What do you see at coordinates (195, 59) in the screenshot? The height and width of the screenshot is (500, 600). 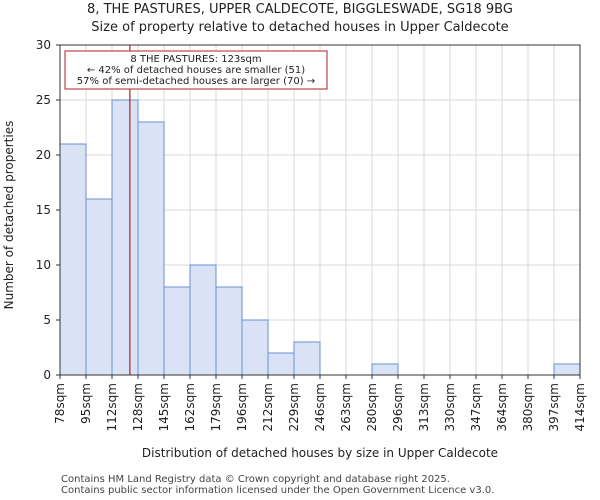 I see `annotation-line: 8 THE PASTURES: 123sqm` at bounding box center [195, 59].